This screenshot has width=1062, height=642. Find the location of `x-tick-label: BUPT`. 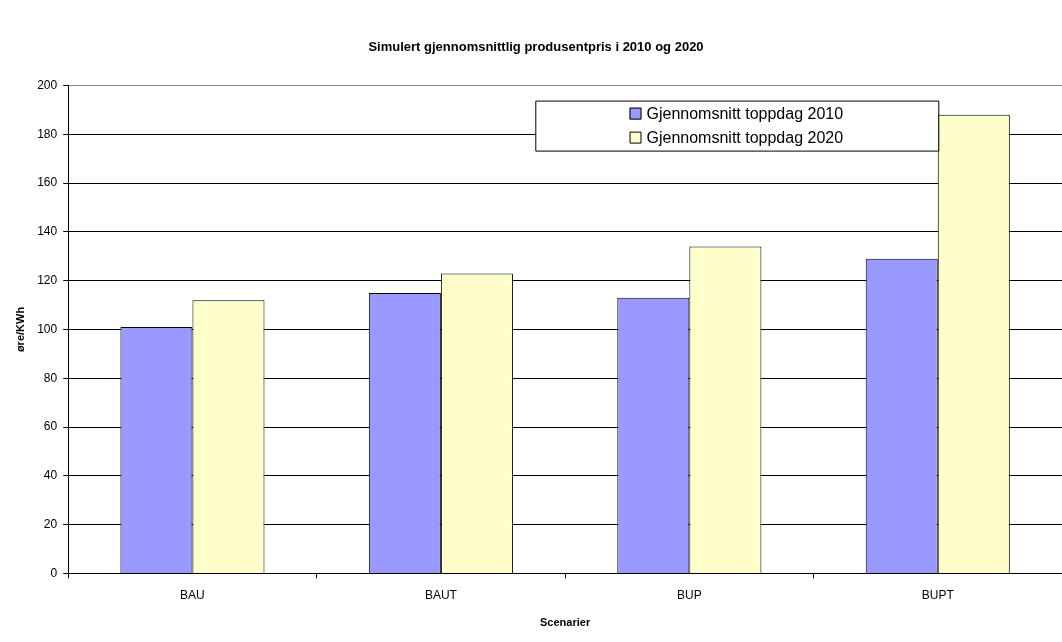

x-tick-label: BUPT is located at coordinates (938, 594).